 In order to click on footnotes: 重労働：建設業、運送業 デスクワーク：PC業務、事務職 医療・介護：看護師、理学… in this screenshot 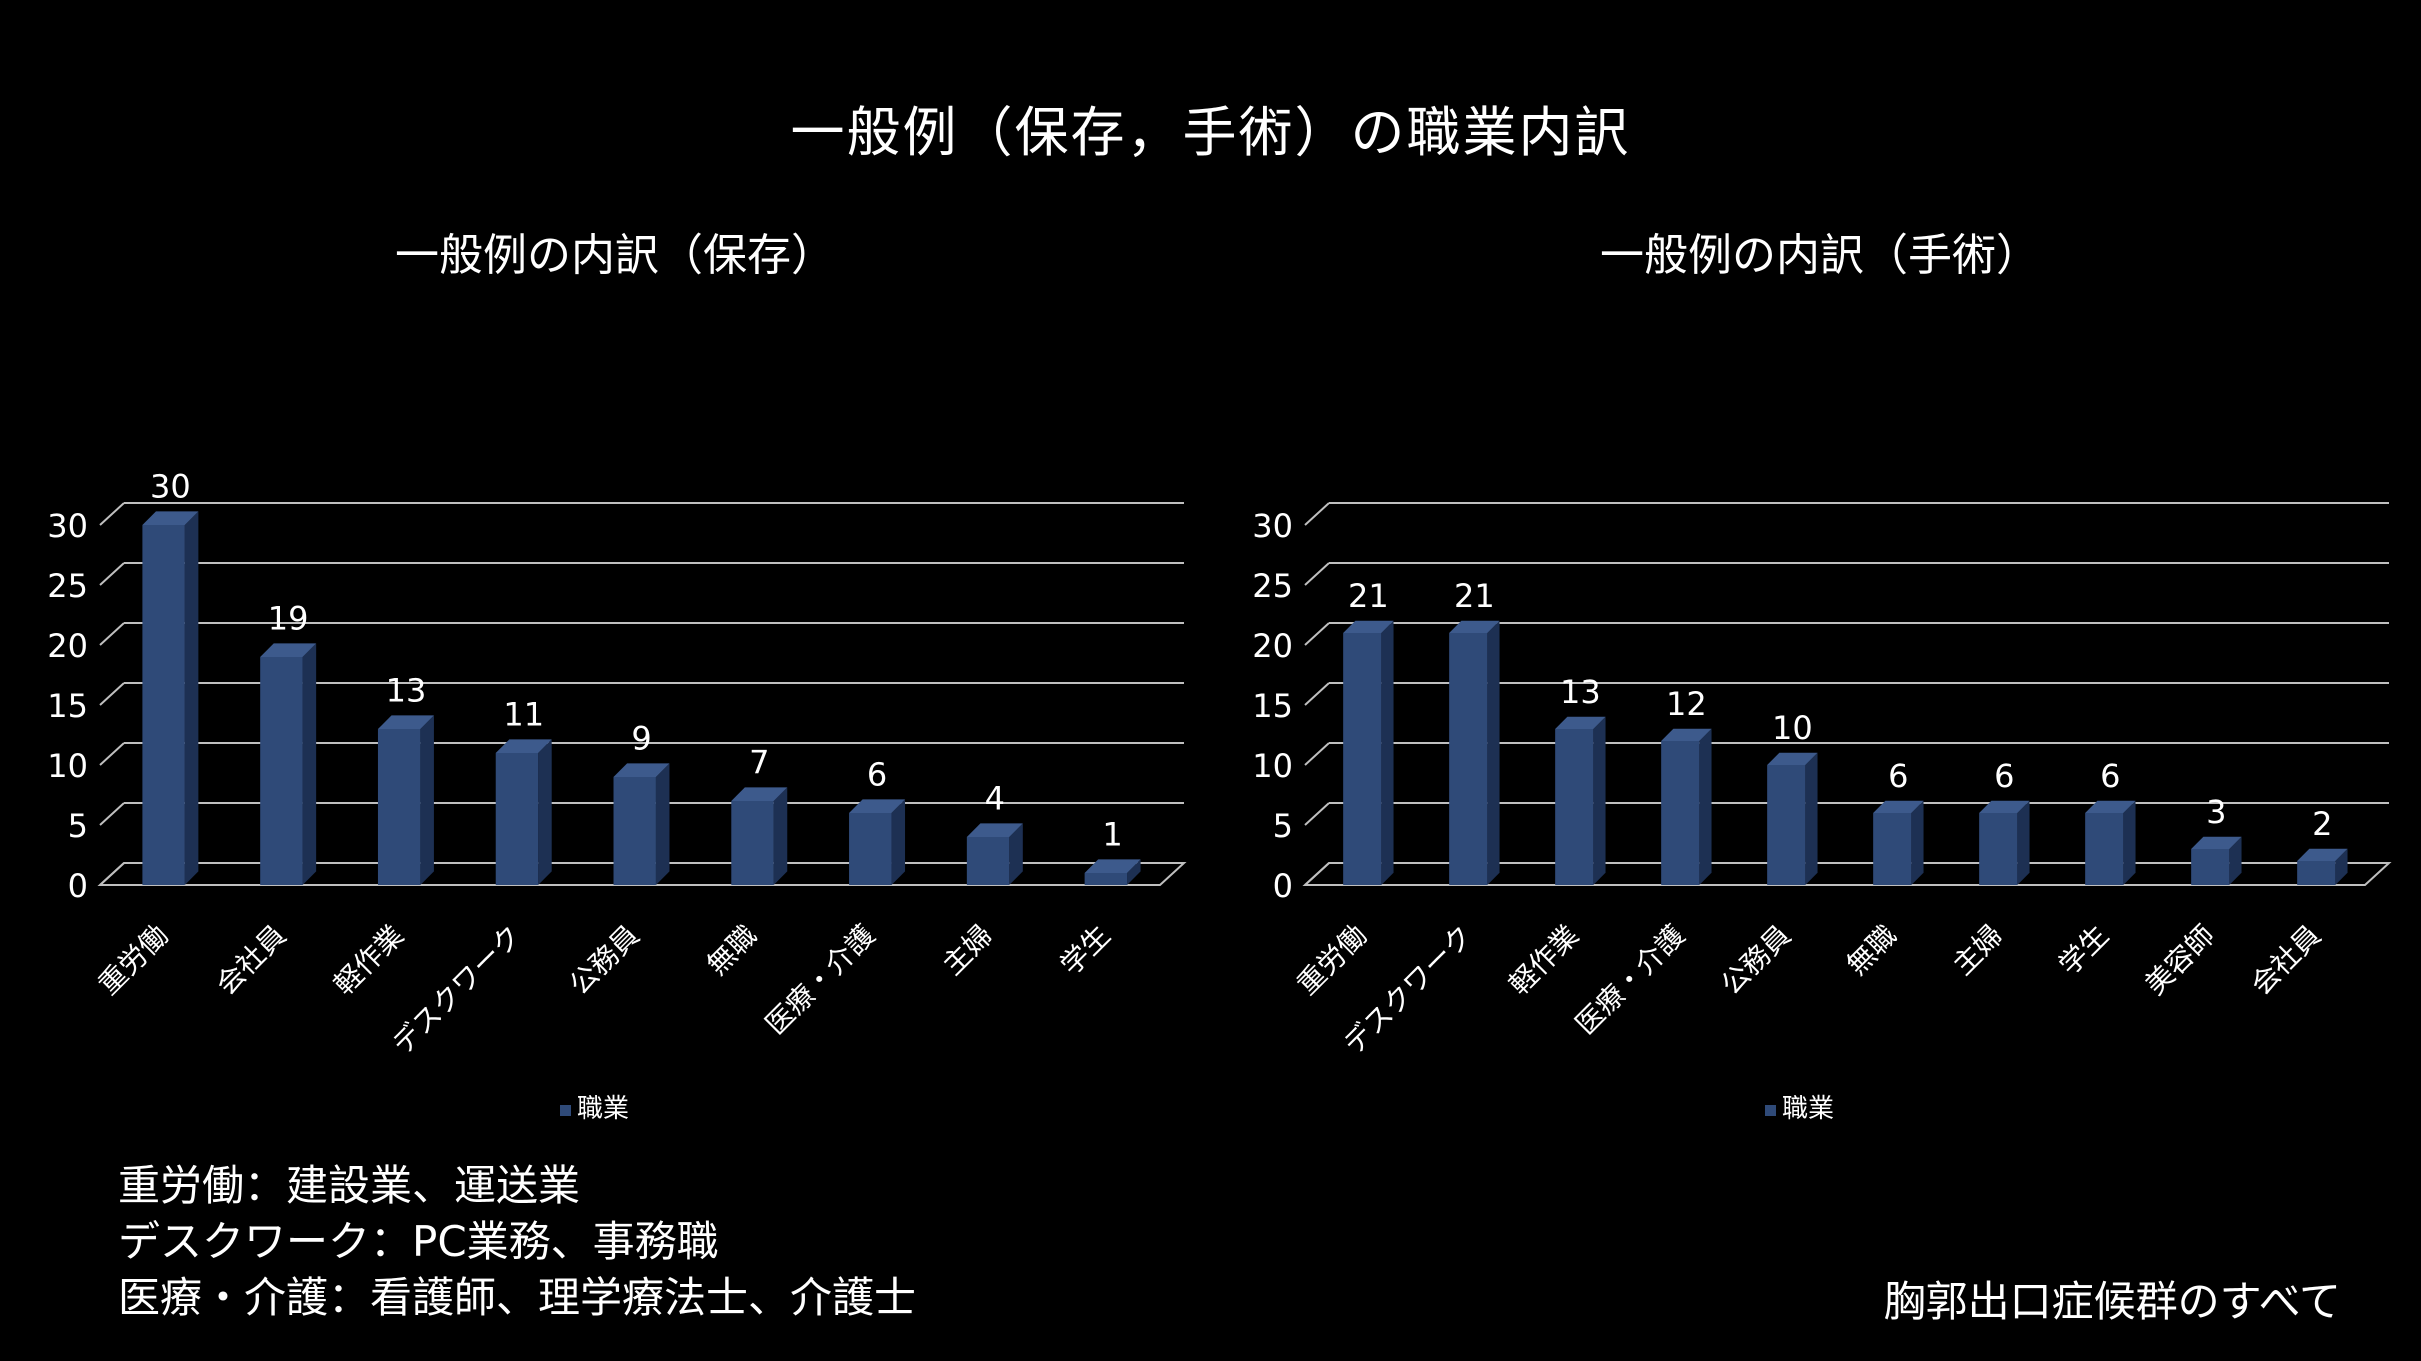, I will do `click(517, 1242)`.